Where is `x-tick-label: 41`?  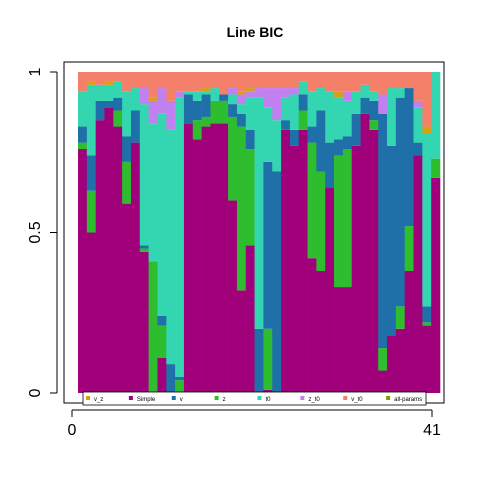
x-tick-label: 41 is located at coordinates (432, 430).